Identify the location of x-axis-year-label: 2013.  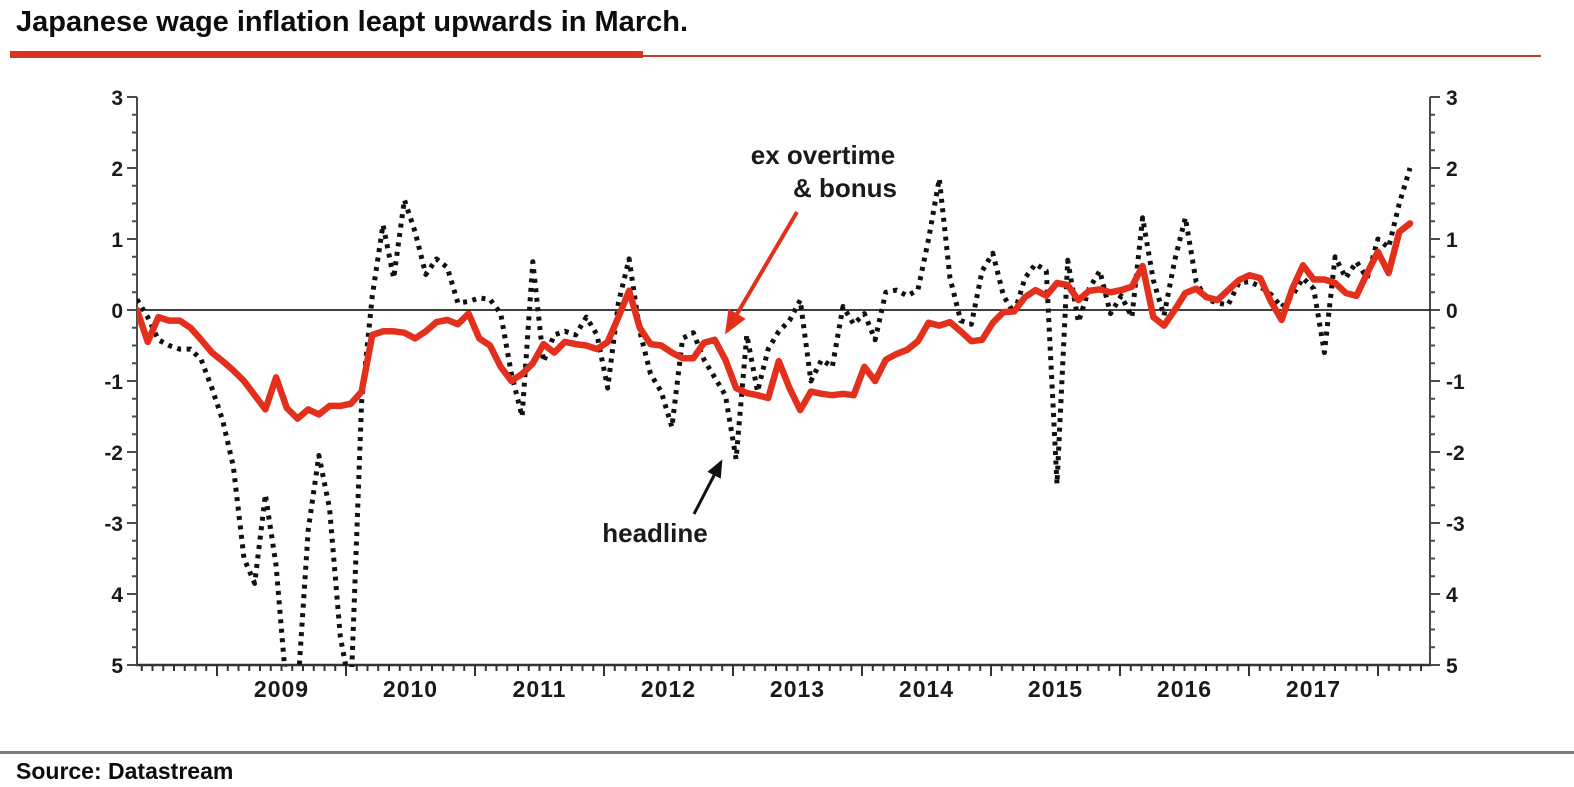
(797, 689).